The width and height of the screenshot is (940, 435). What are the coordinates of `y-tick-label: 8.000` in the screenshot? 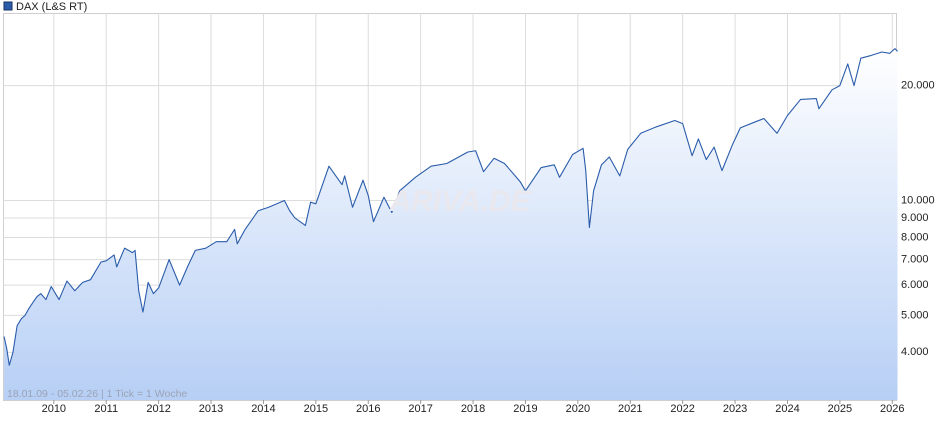 It's located at (915, 237).